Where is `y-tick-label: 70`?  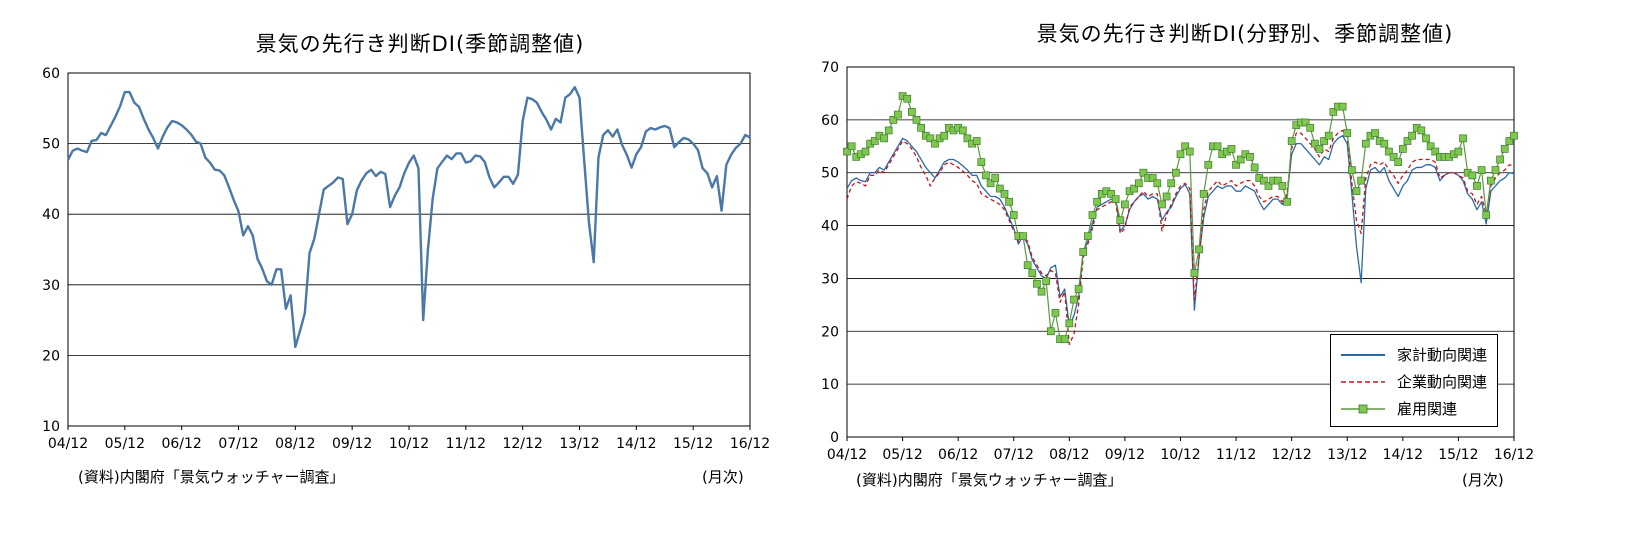 y-tick-label: 70 is located at coordinates (830, 68).